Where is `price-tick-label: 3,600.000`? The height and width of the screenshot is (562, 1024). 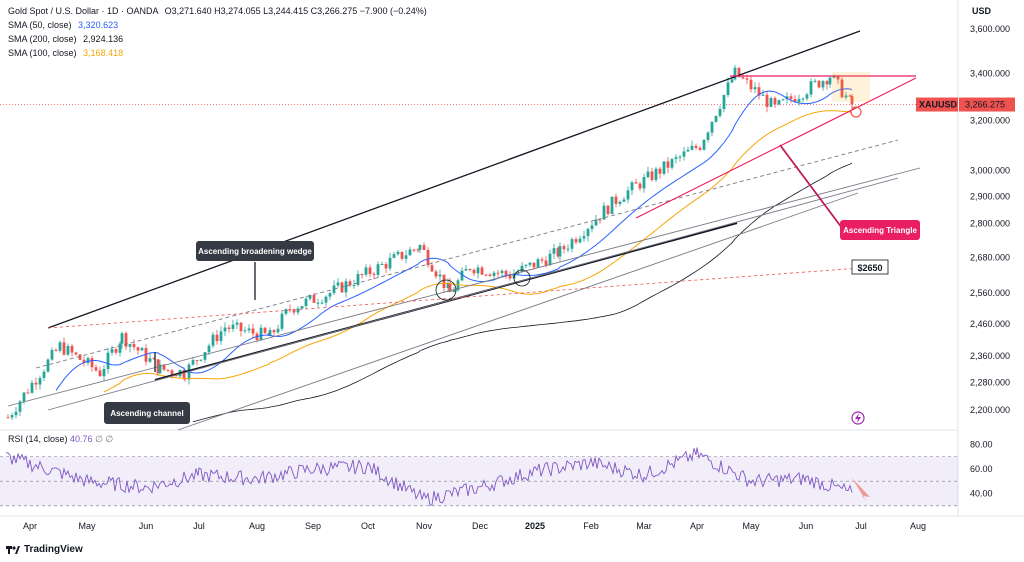
price-tick-label: 3,600.000 is located at coordinates (990, 29).